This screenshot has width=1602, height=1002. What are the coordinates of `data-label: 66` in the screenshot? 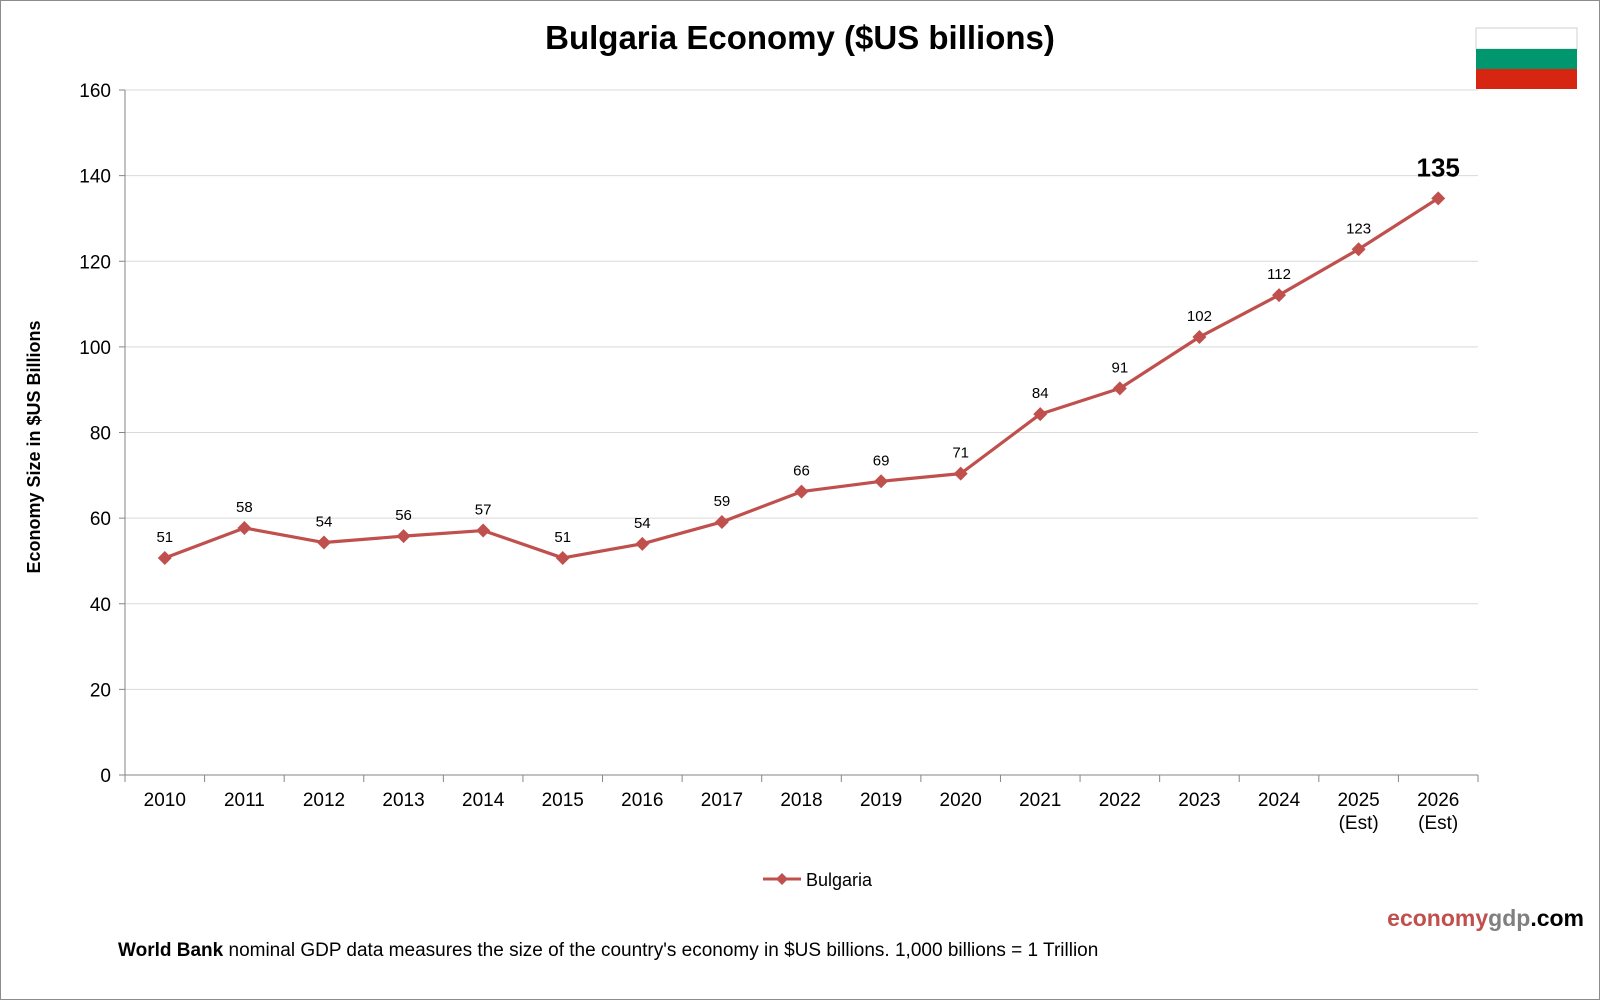 It's located at (801, 471).